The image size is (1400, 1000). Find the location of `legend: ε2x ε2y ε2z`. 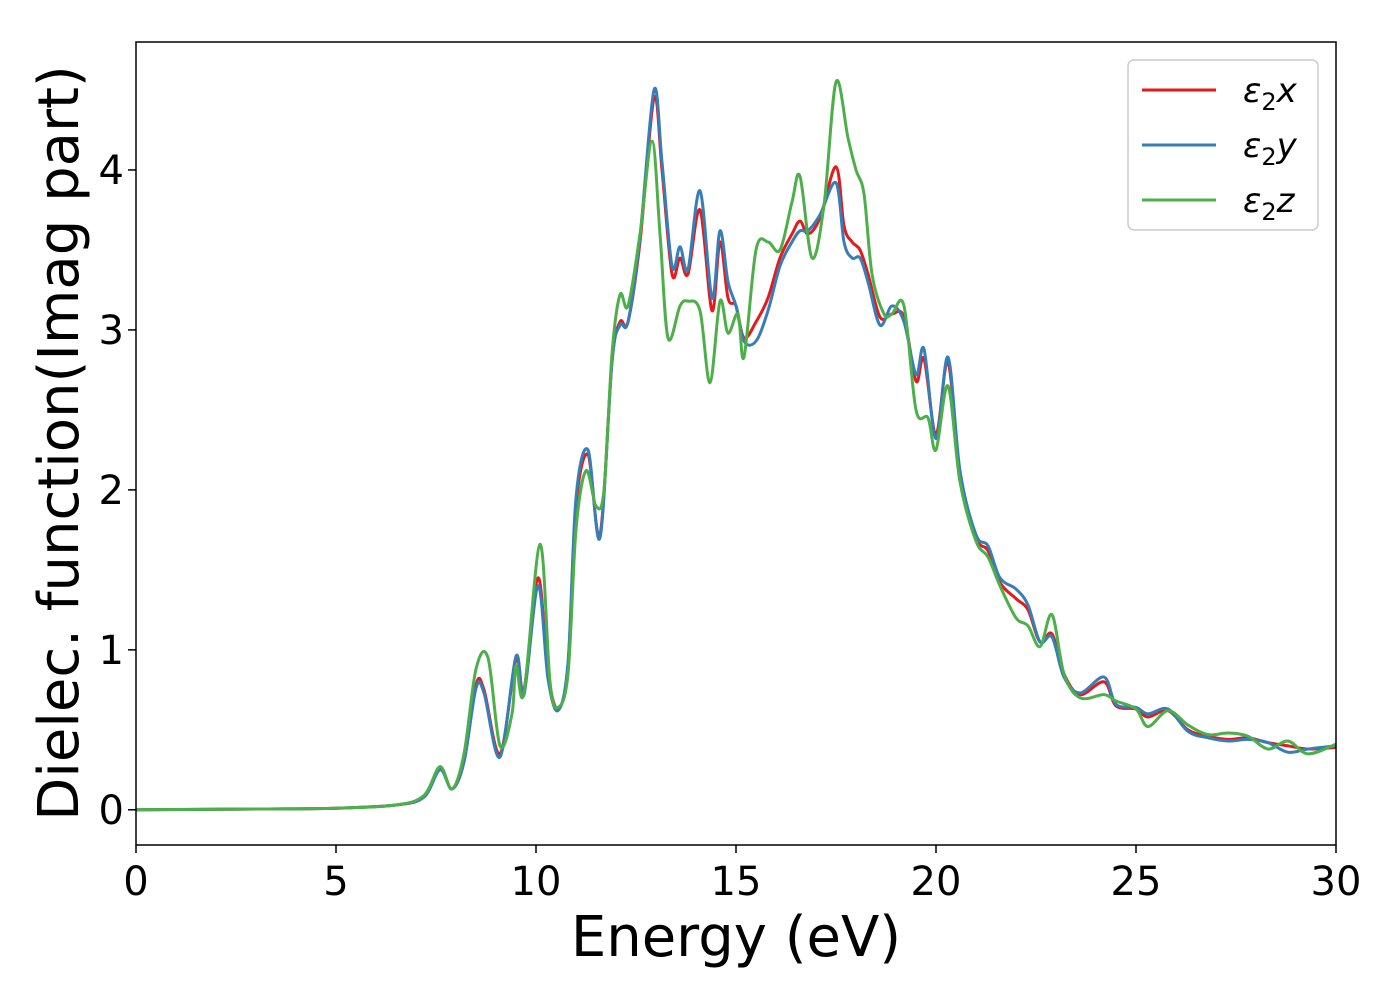

legend: ε2x ε2y ε2z is located at coordinates (1223, 145).